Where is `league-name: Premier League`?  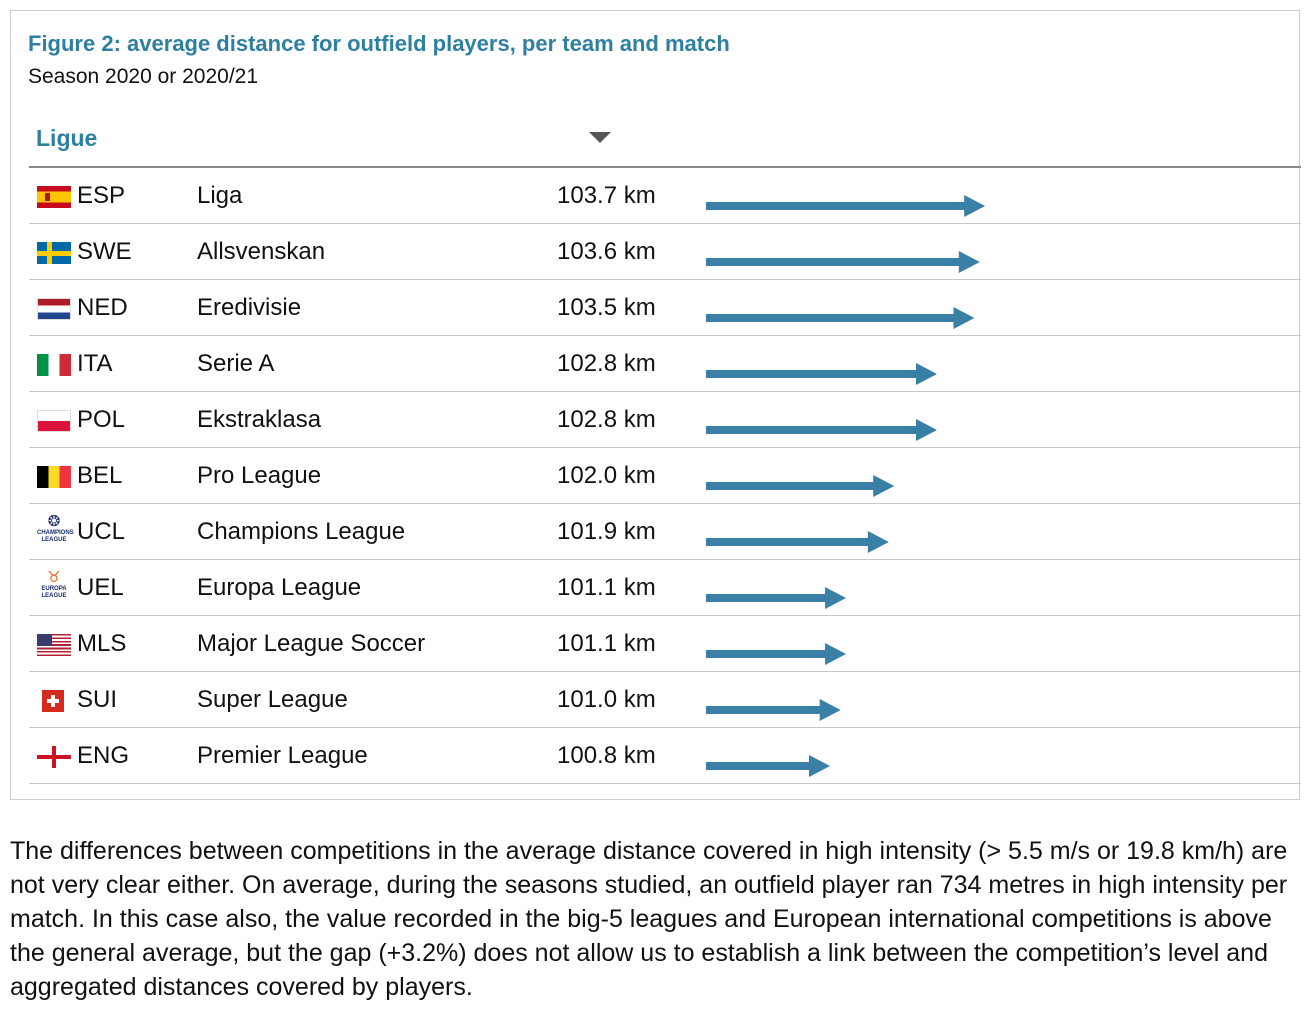 league-name: Premier League is located at coordinates (282, 755).